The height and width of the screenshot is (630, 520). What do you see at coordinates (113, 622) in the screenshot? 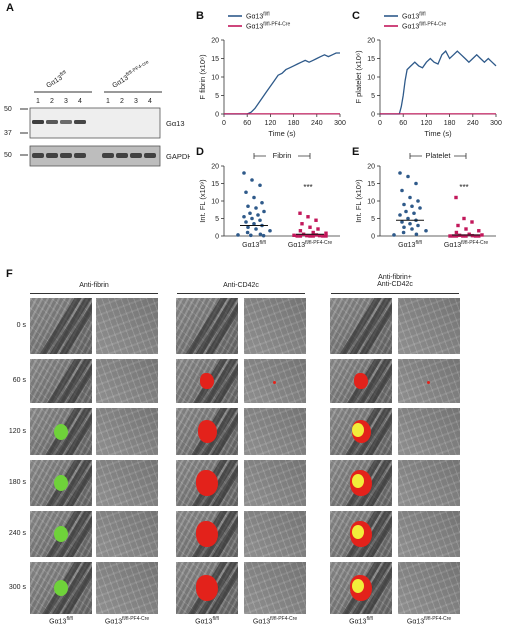
I see `panel-f-column-label-base: Gα13` at bounding box center [113, 622].